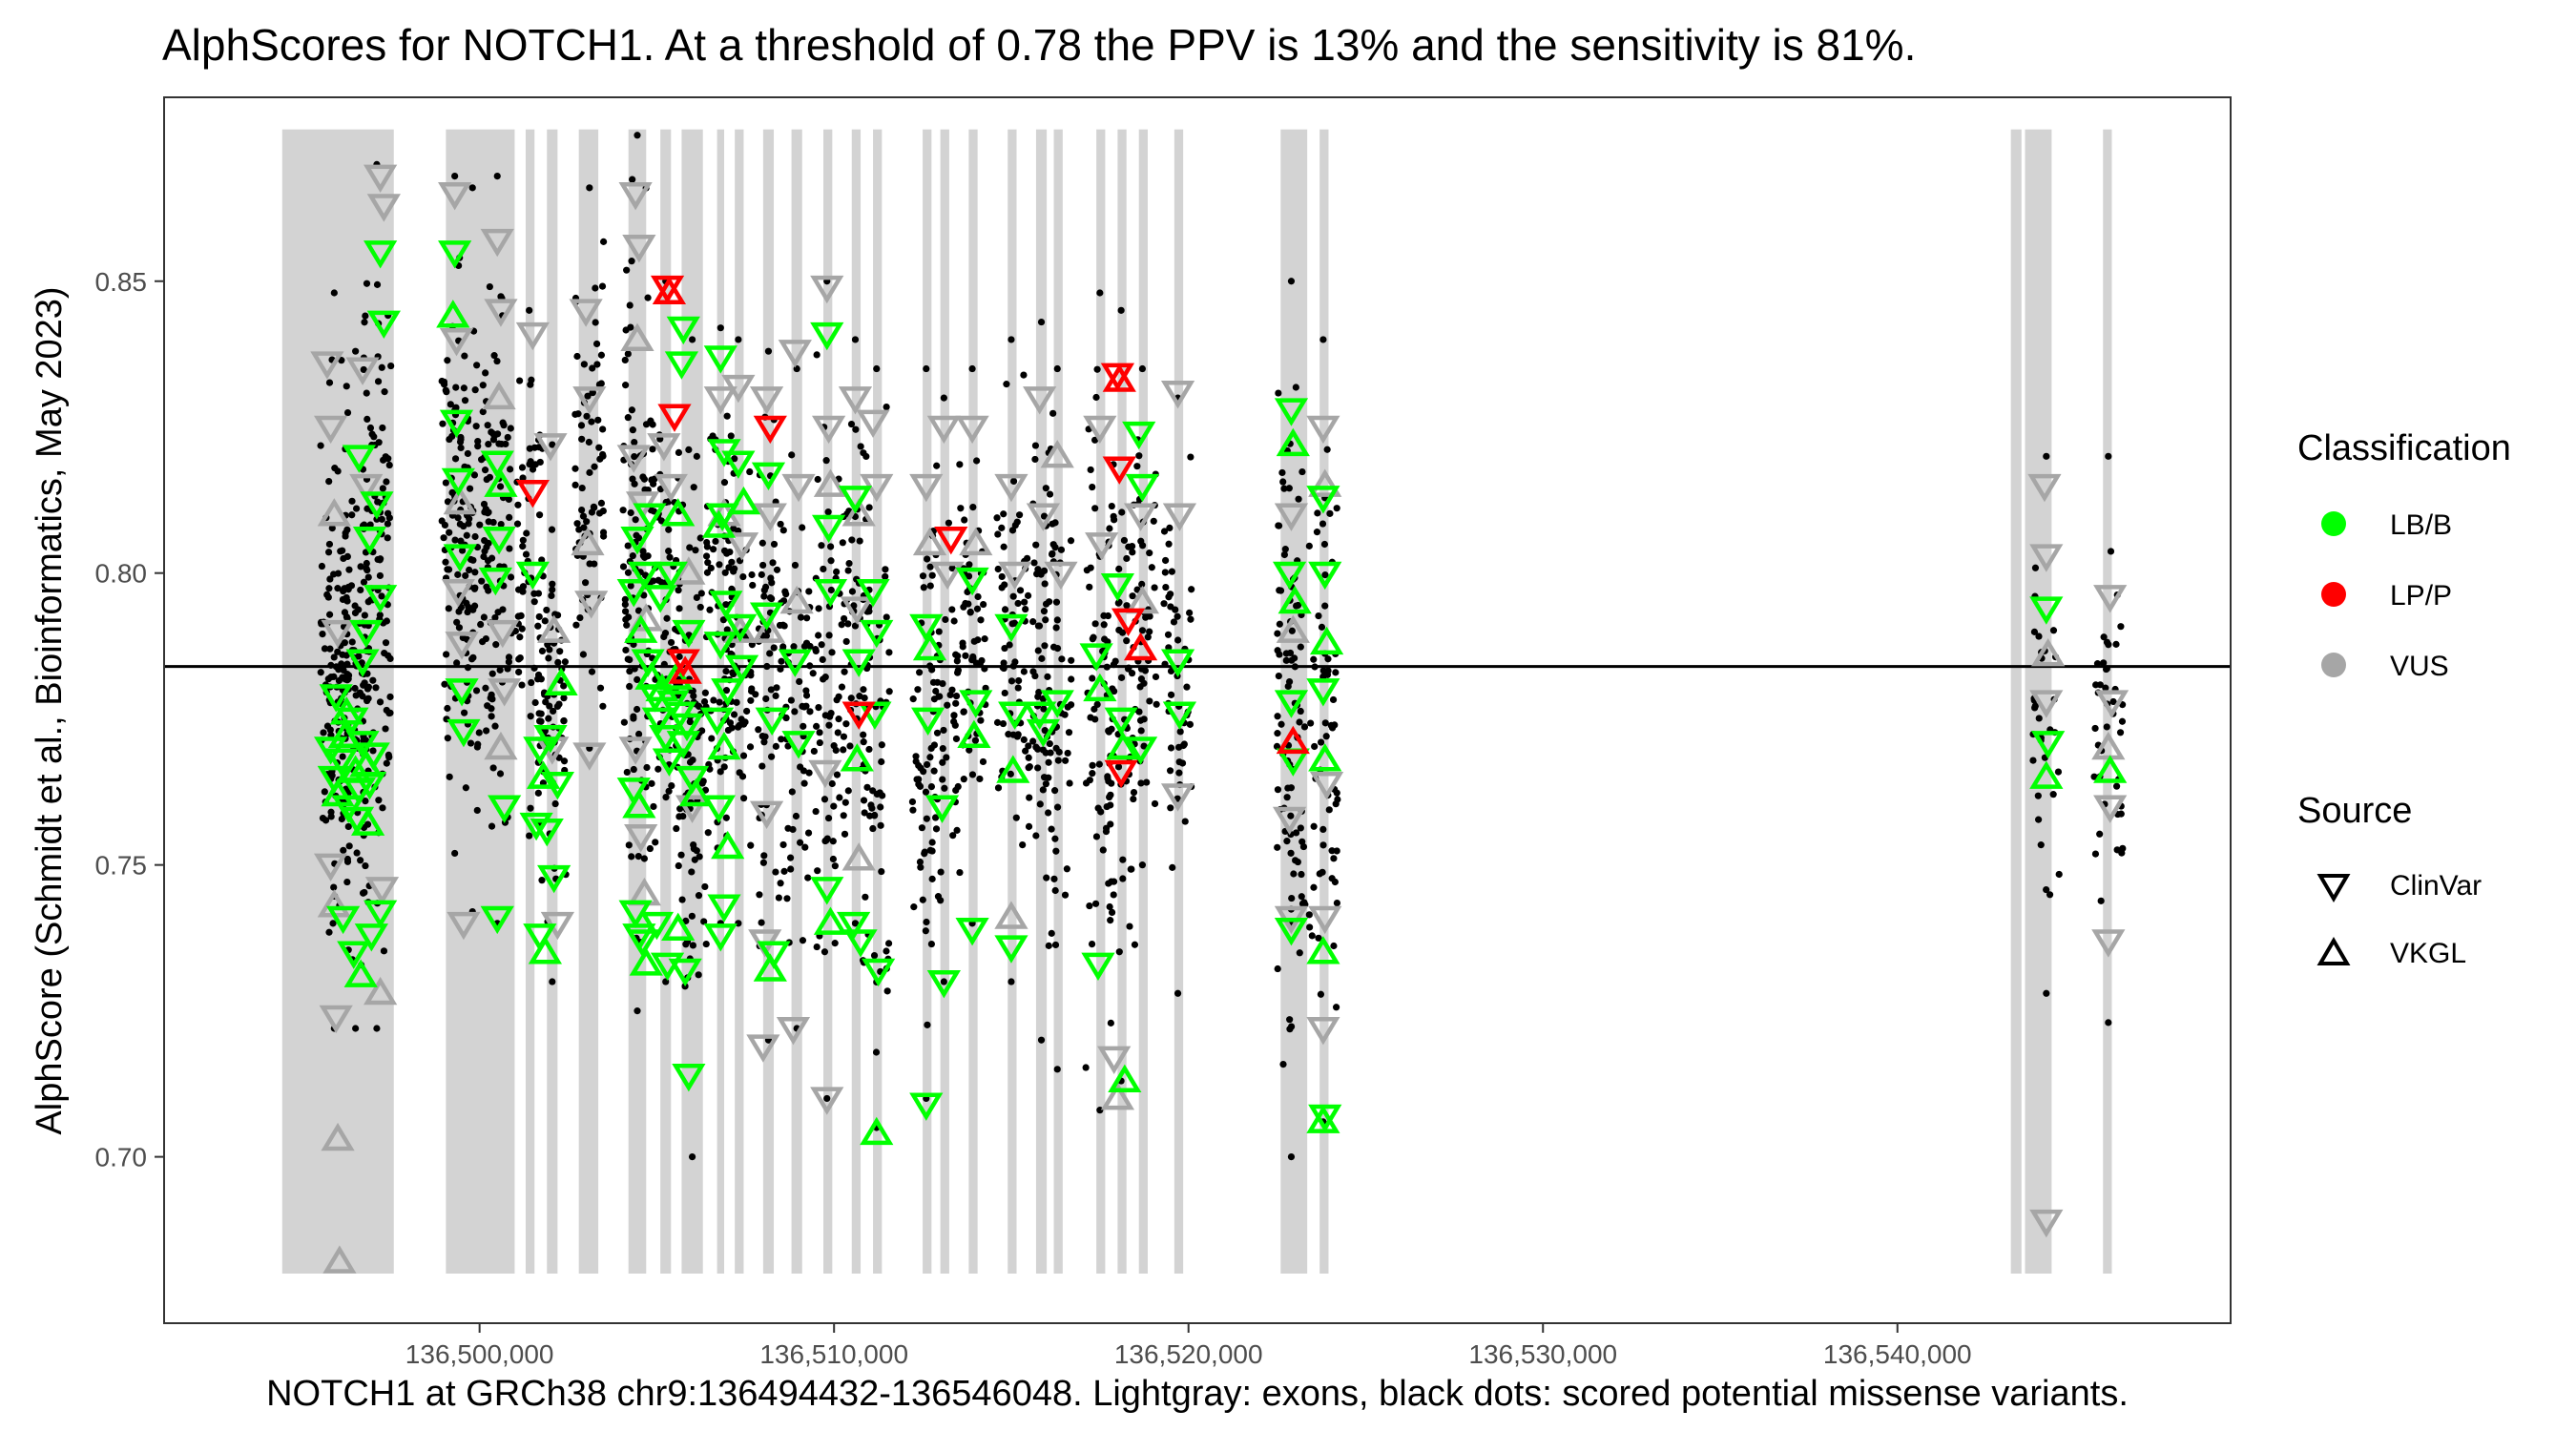 The height and width of the screenshot is (1431, 2576). Describe the element at coordinates (833, 1354) in the screenshot. I see `x-tick-label: 136,510,000` at that location.